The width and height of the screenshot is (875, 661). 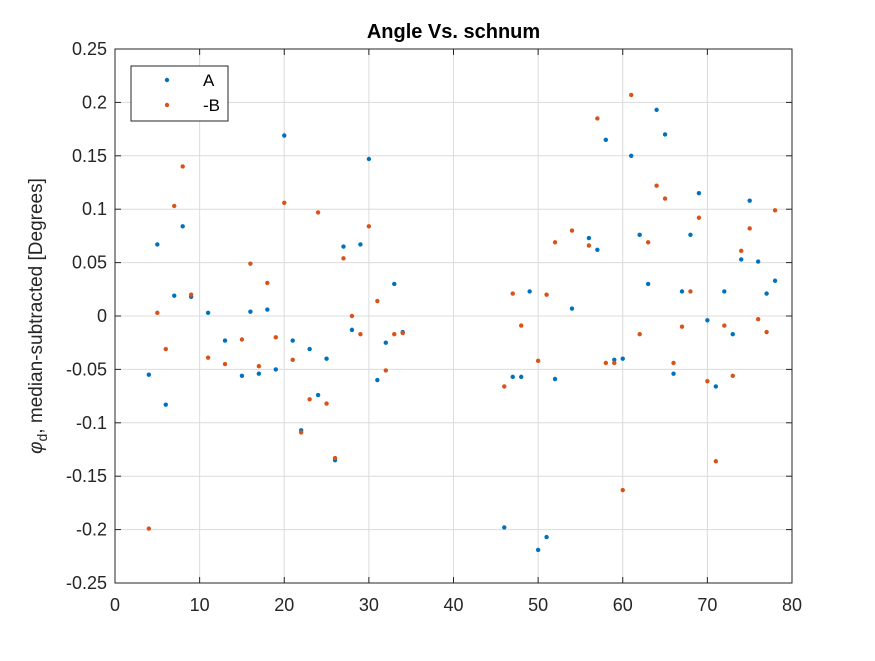 I want to click on y-tick-label: 0.1, so click(x=94, y=209).